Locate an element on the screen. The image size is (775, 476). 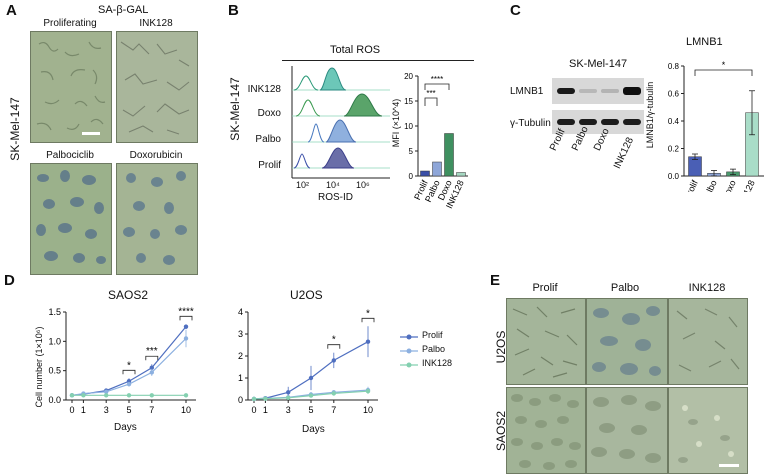
mfi-bar-palbo is located at coordinates (437, 169).